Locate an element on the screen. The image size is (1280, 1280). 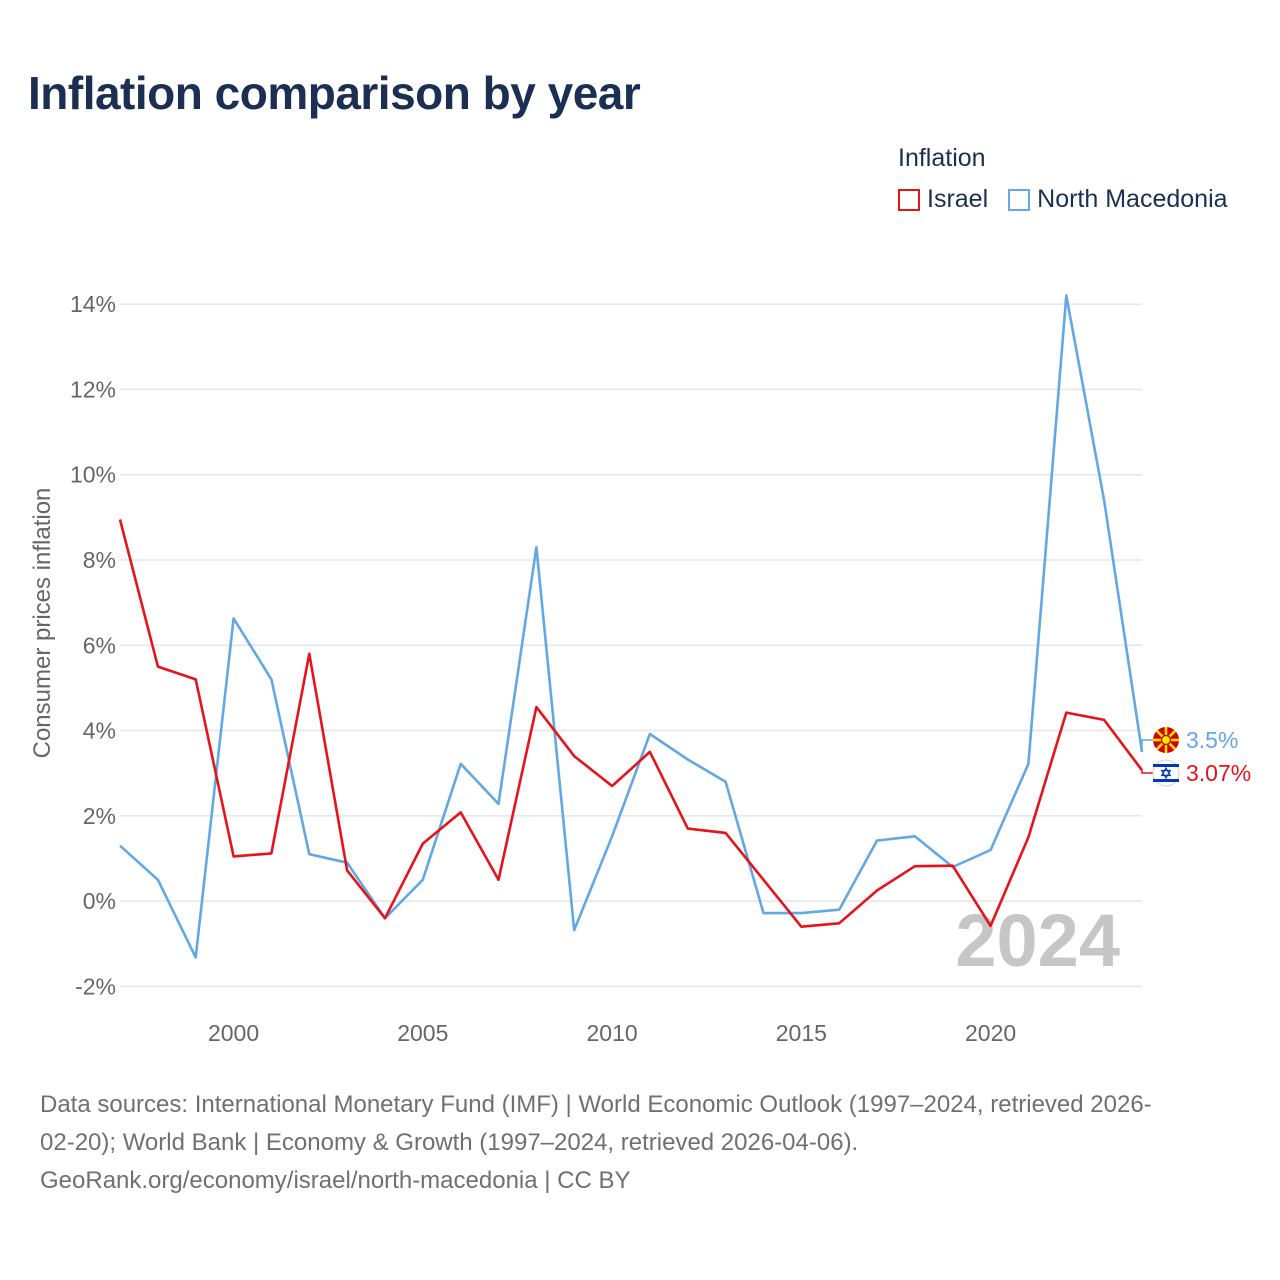
x-tick-label: 2005 is located at coordinates (422, 1033).